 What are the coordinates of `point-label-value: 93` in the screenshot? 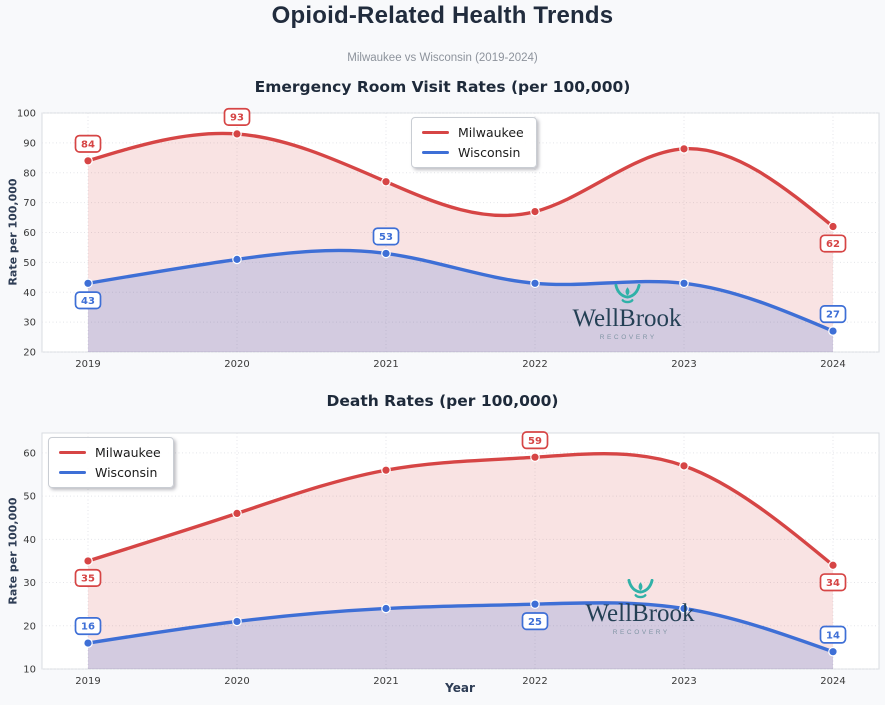 It's located at (237, 118).